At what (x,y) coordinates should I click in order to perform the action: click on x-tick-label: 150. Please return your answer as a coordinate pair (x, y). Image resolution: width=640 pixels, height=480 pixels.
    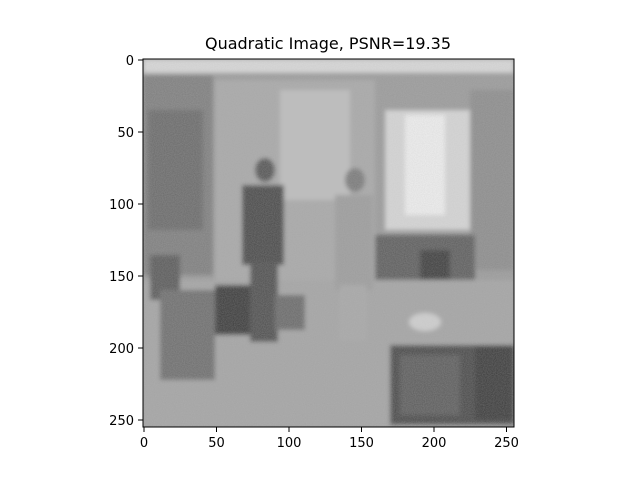
    Looking at the image, I should click on (361, 443).